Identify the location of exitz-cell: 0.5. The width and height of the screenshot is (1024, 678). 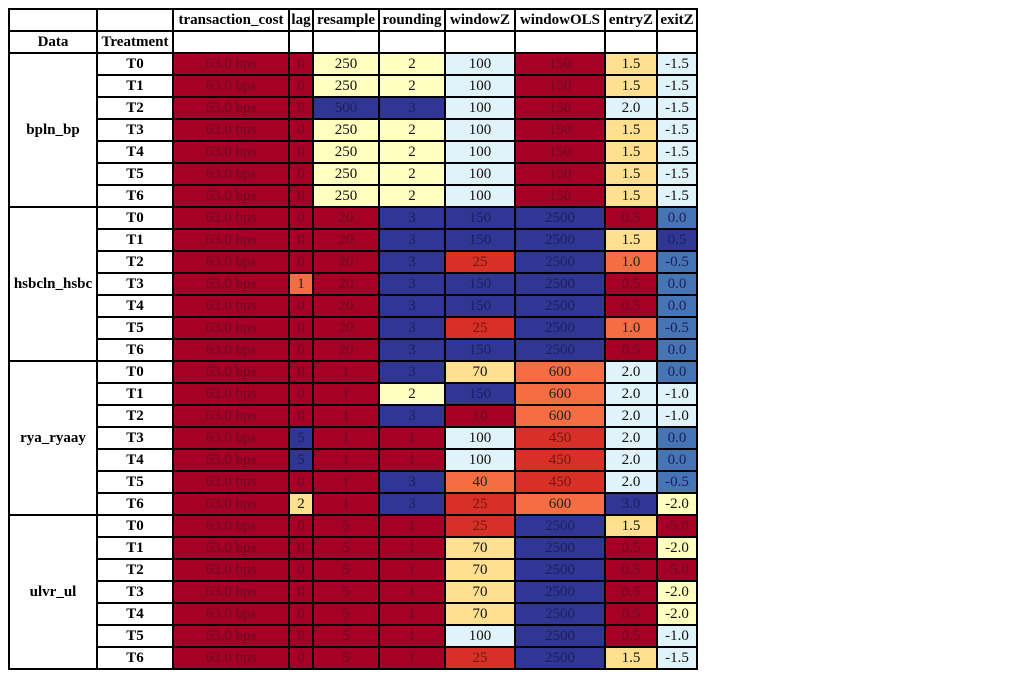
(677, 240).